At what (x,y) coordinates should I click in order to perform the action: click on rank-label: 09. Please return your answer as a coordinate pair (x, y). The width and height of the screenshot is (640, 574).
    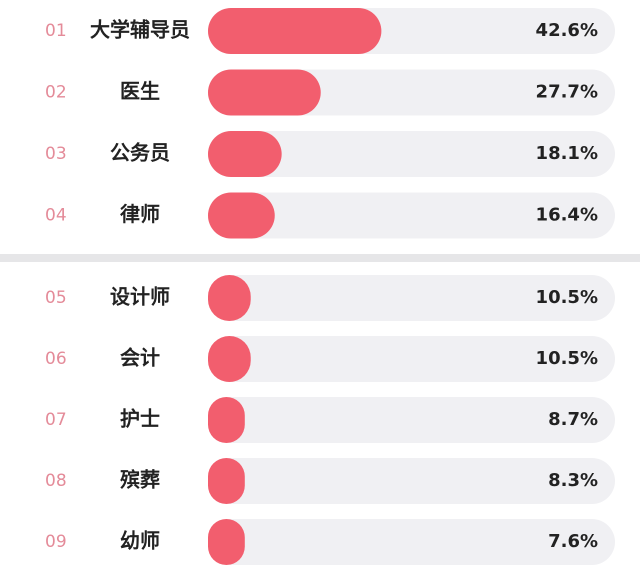
    Looking at the image, I should click on (56, 542).